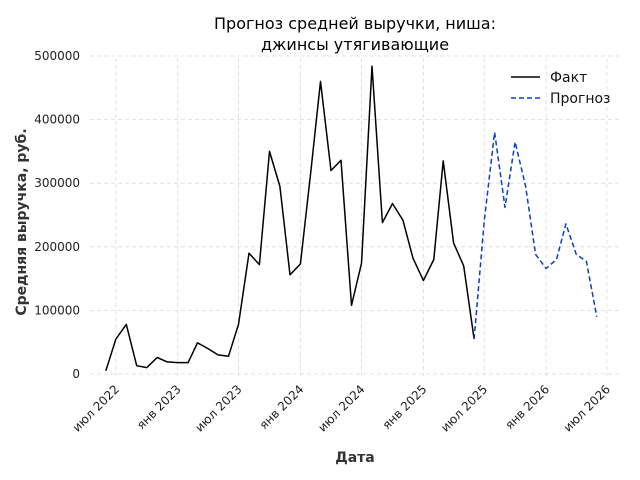 The width and height of the screenshot is (640, 480). I want to click on x-tick-label: янв 2026, so click(527, 407).